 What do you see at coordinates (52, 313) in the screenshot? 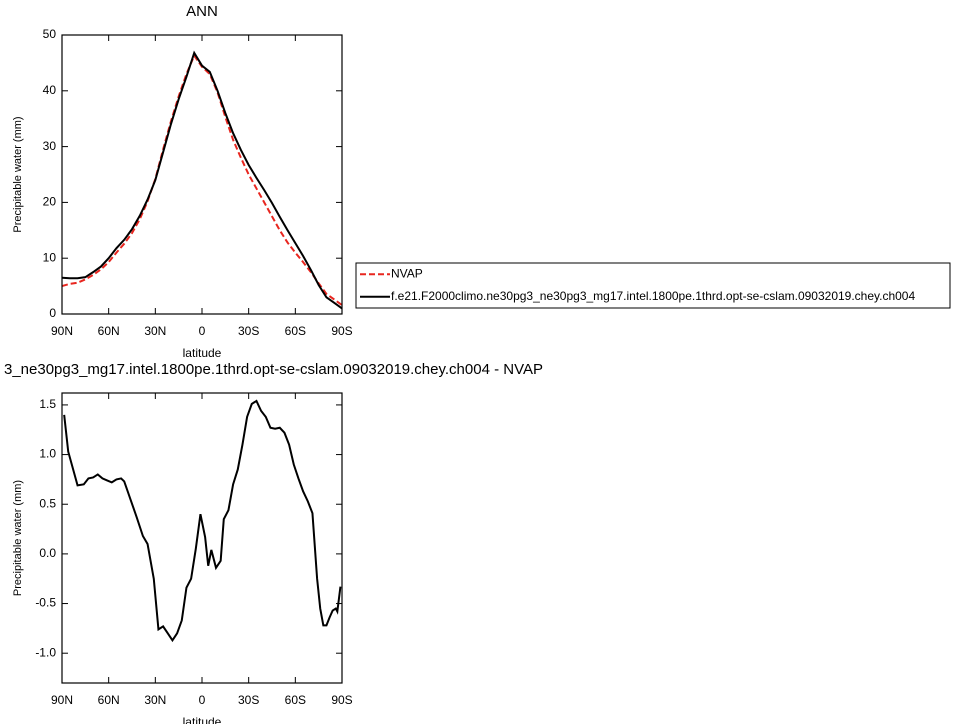
I see `y-tick-label: 0` at bounding box center [52, 313].